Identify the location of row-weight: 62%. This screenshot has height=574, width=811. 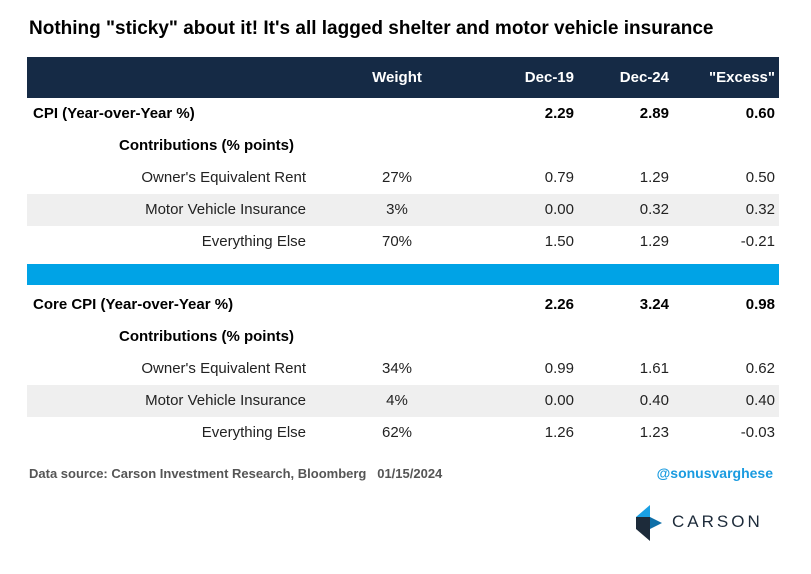
(397, 432).